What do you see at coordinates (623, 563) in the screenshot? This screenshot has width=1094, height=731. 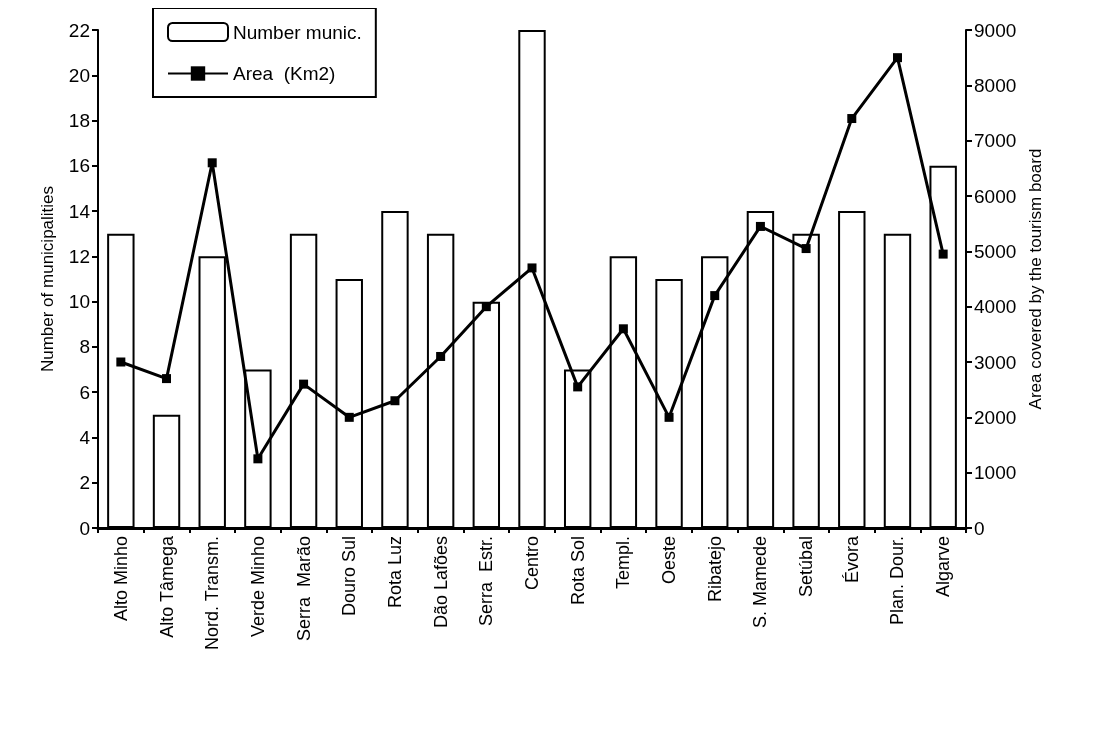 I see `x-tick-label: Templ.` at bounding box center [623, 563].